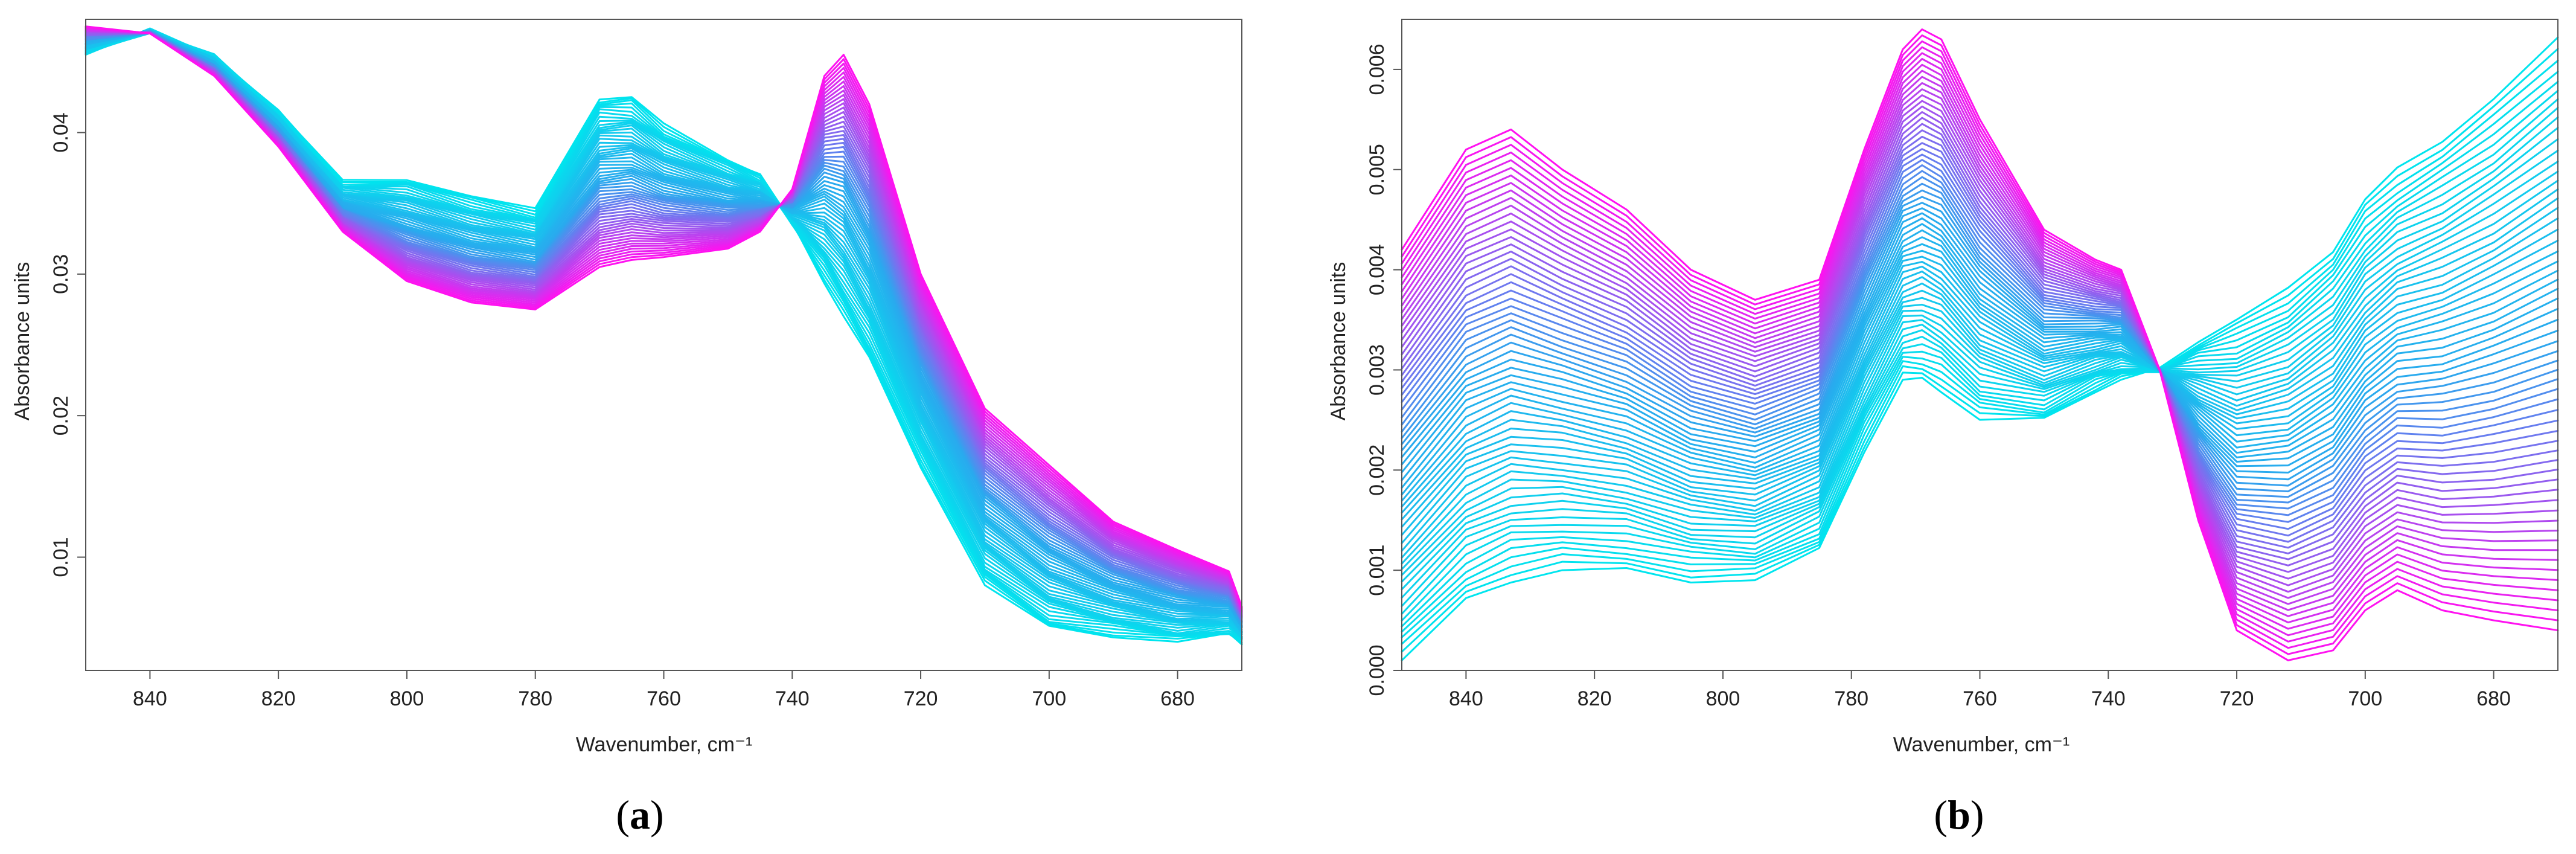 The image size is (2576, 854). Describe the element at coordinates (2365, 698) in the screenshot. I see `panel-b-x-tick-label: 700` at that location.